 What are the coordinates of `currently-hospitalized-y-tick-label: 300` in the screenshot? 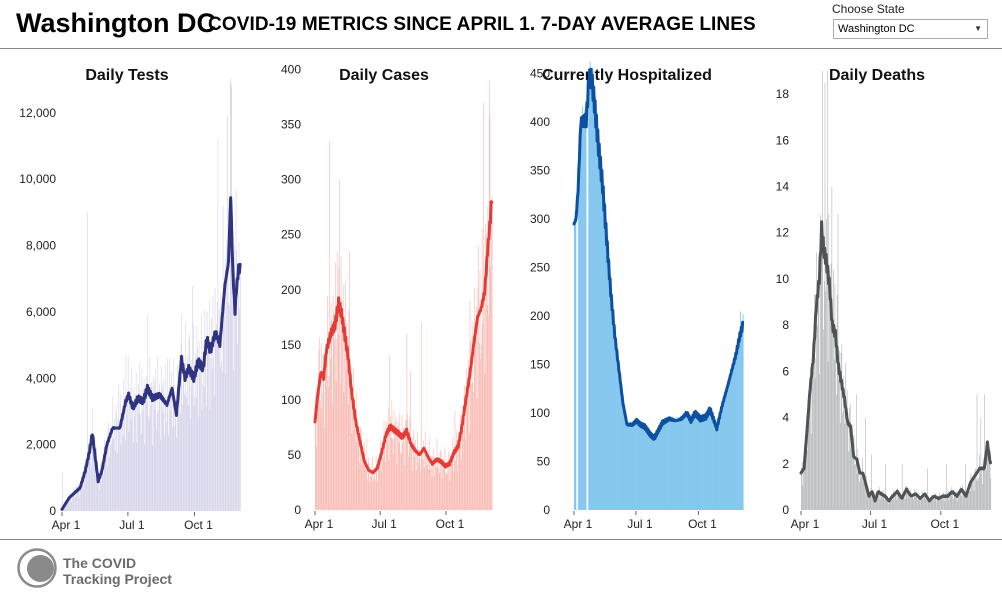 It's located at (540, 219).